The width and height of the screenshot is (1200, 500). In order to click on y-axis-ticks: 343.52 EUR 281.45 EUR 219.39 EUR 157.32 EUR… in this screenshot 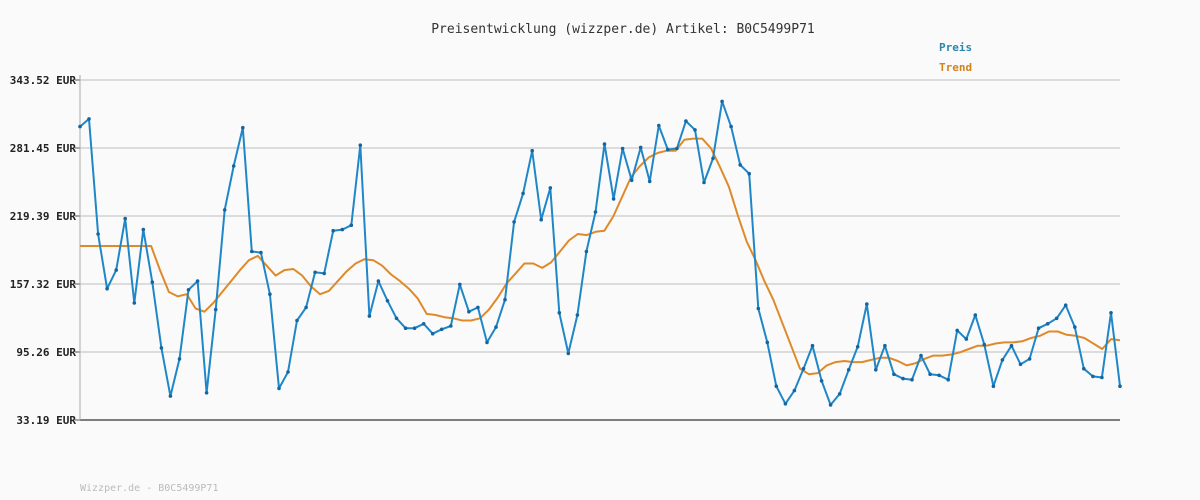, I will do `click(45, 250)`.